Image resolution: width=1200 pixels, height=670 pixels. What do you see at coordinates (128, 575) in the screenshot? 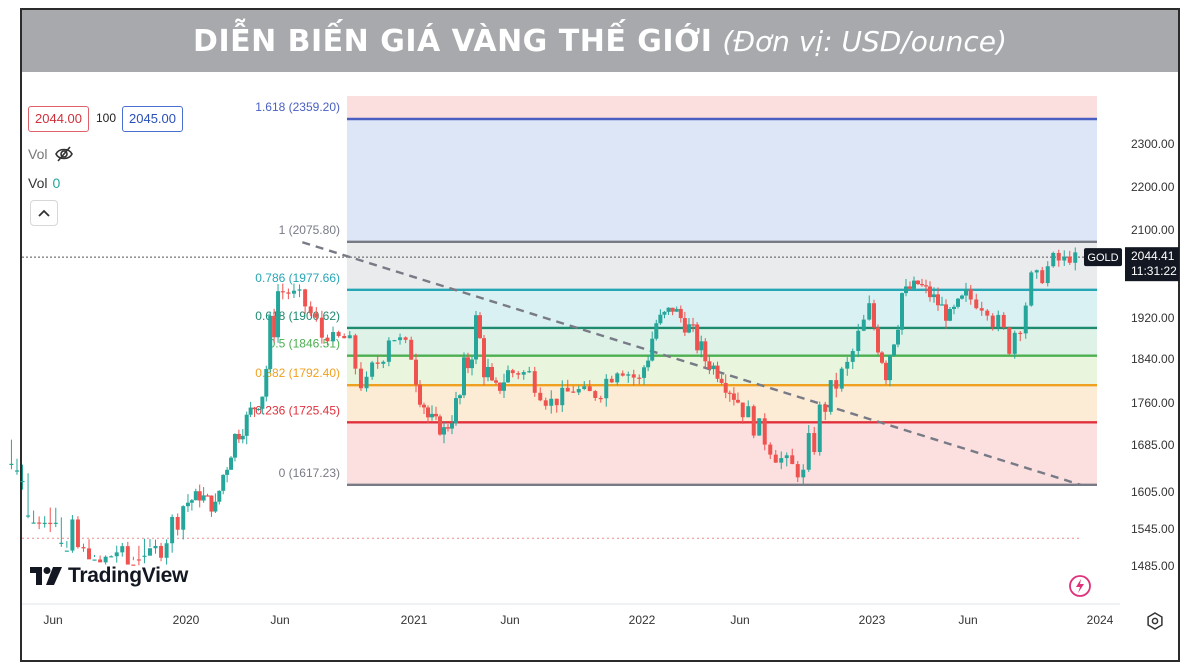
I see `logo-text: TradingView` at bounding box center [128, 575].